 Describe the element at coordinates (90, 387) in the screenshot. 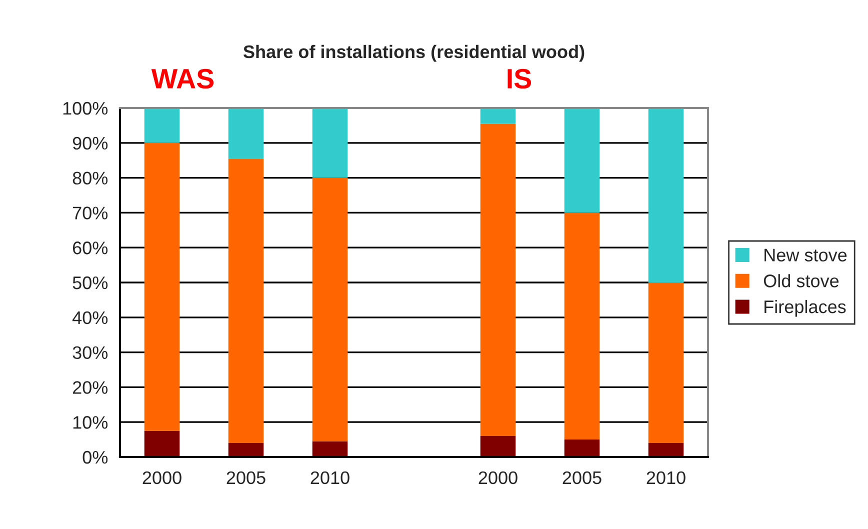

I see `y-tick-label: 20%` at that location.